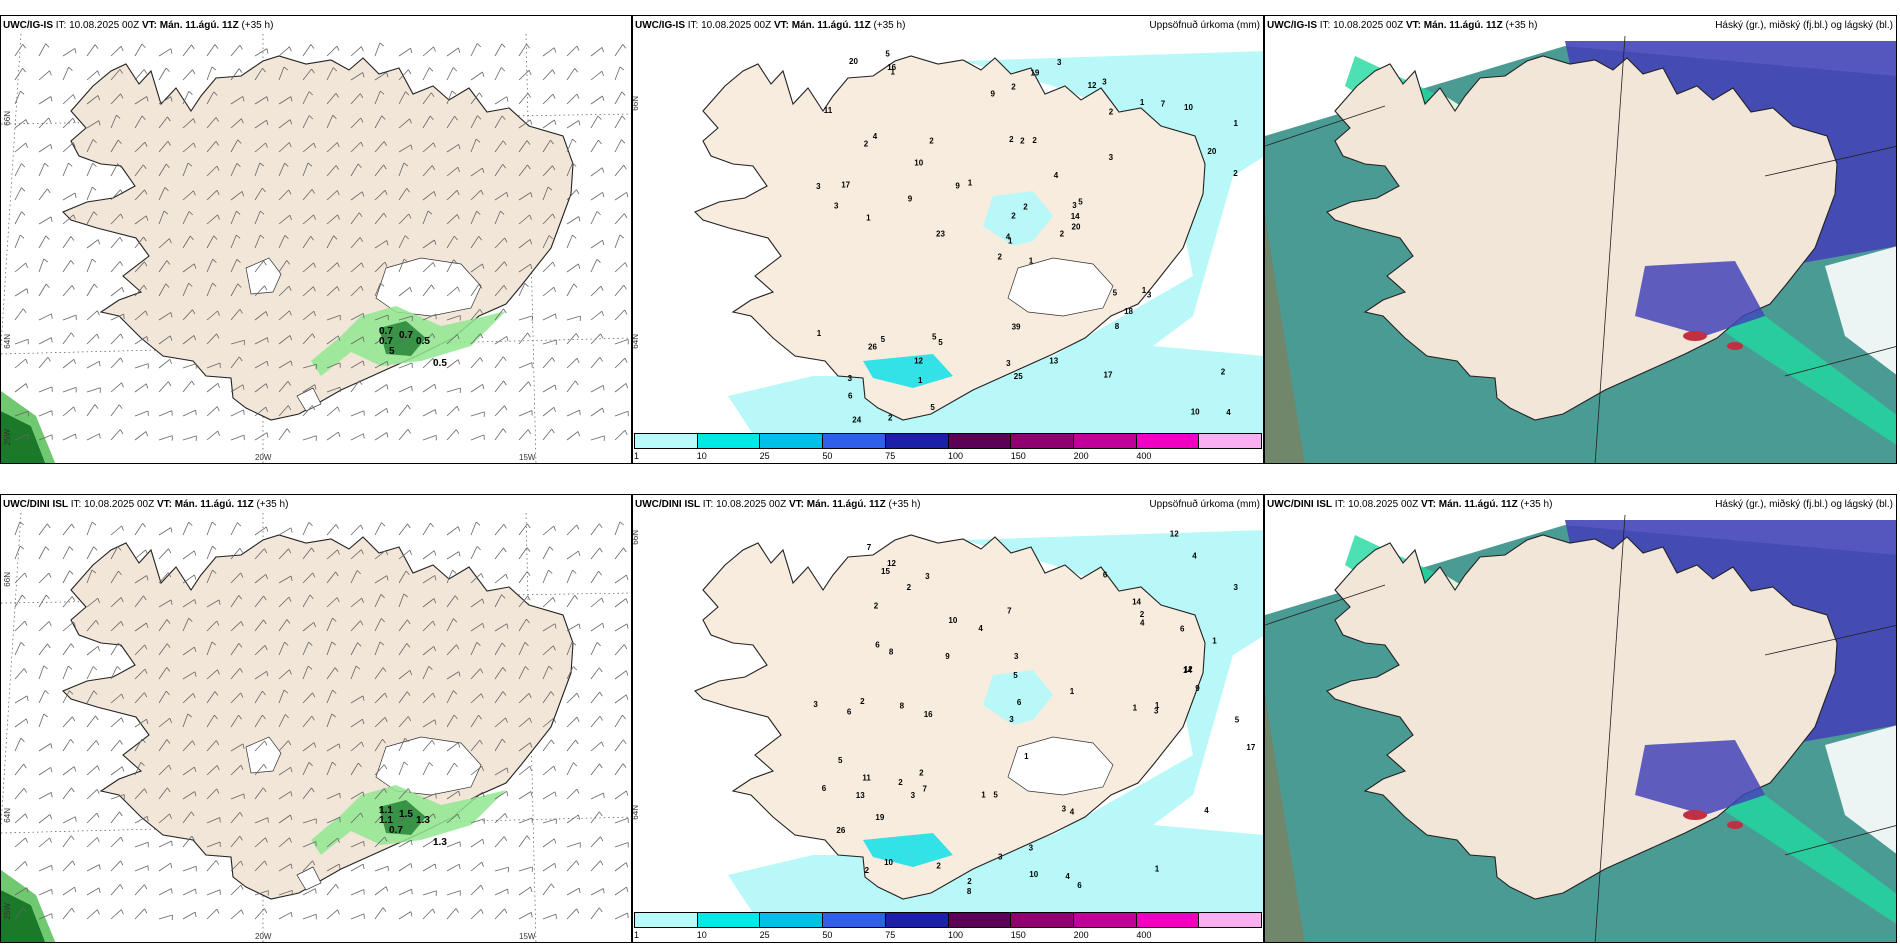 This screenshot has width=1900, height=950. I want to click on lat-label-64: 64N, so click(636, 341).